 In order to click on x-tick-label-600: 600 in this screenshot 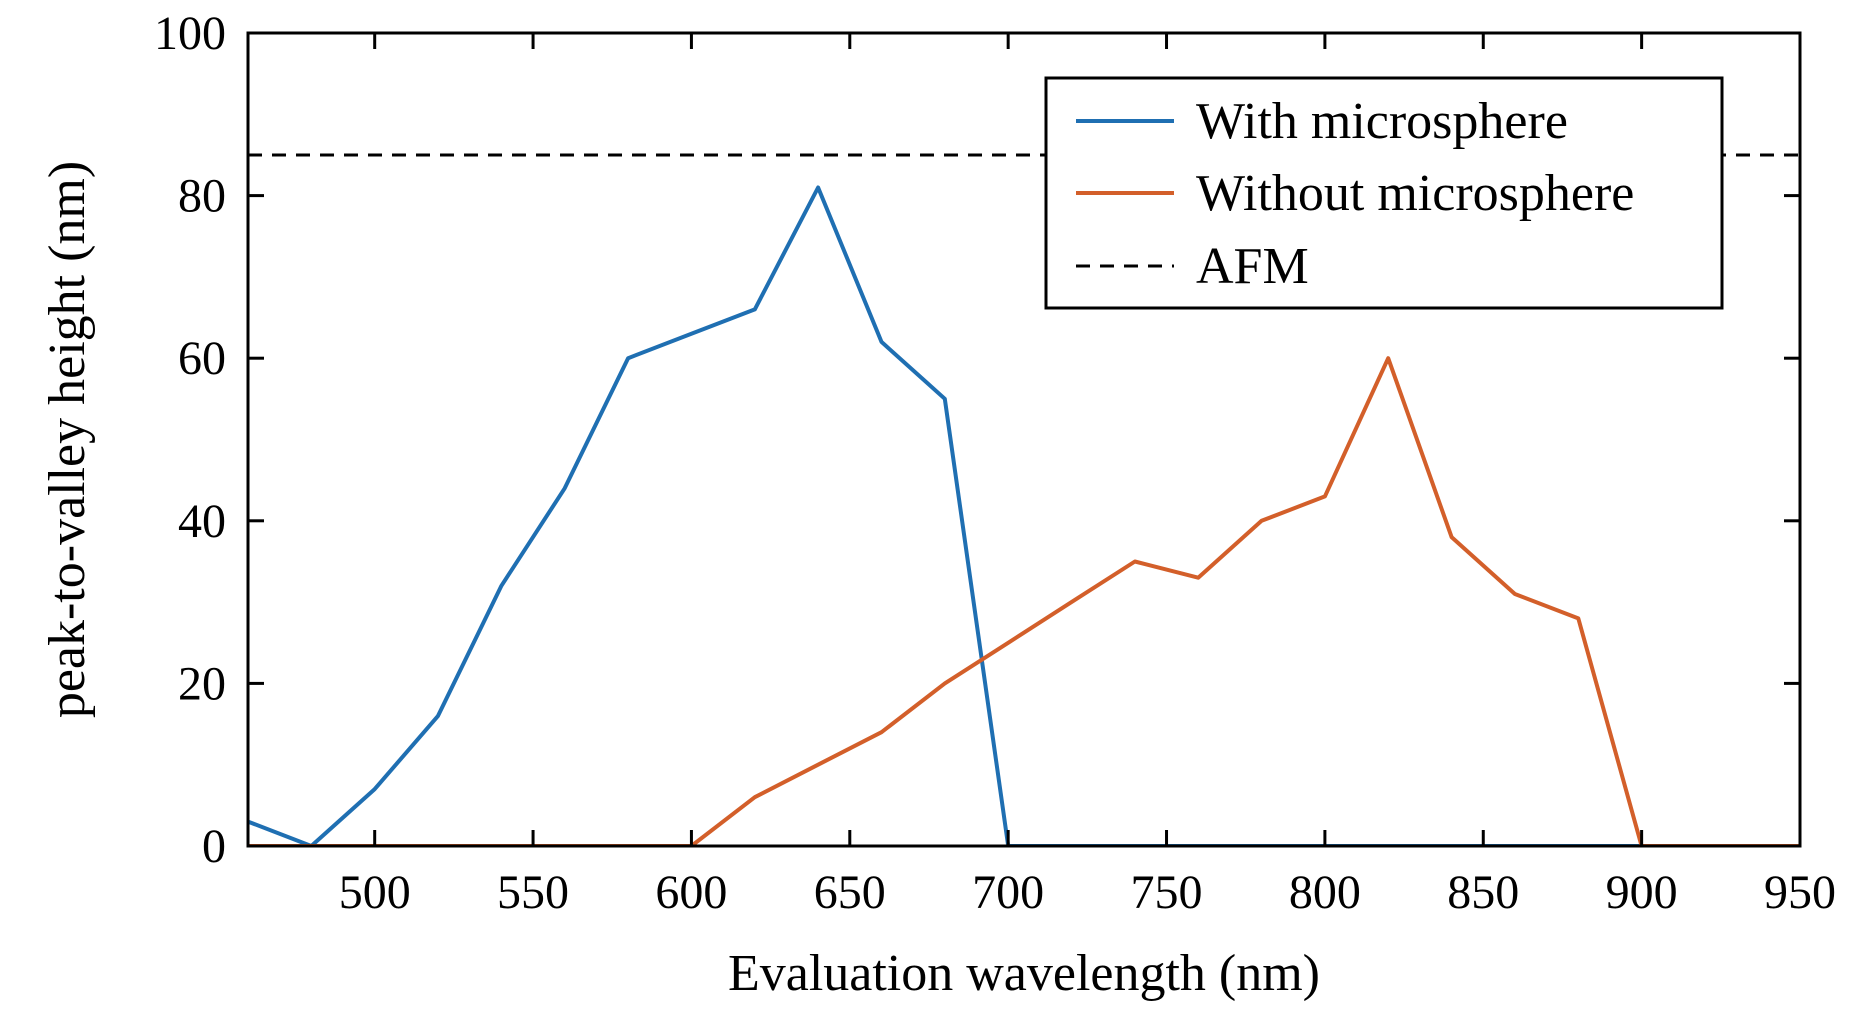, I will do `click(691, 892)`.